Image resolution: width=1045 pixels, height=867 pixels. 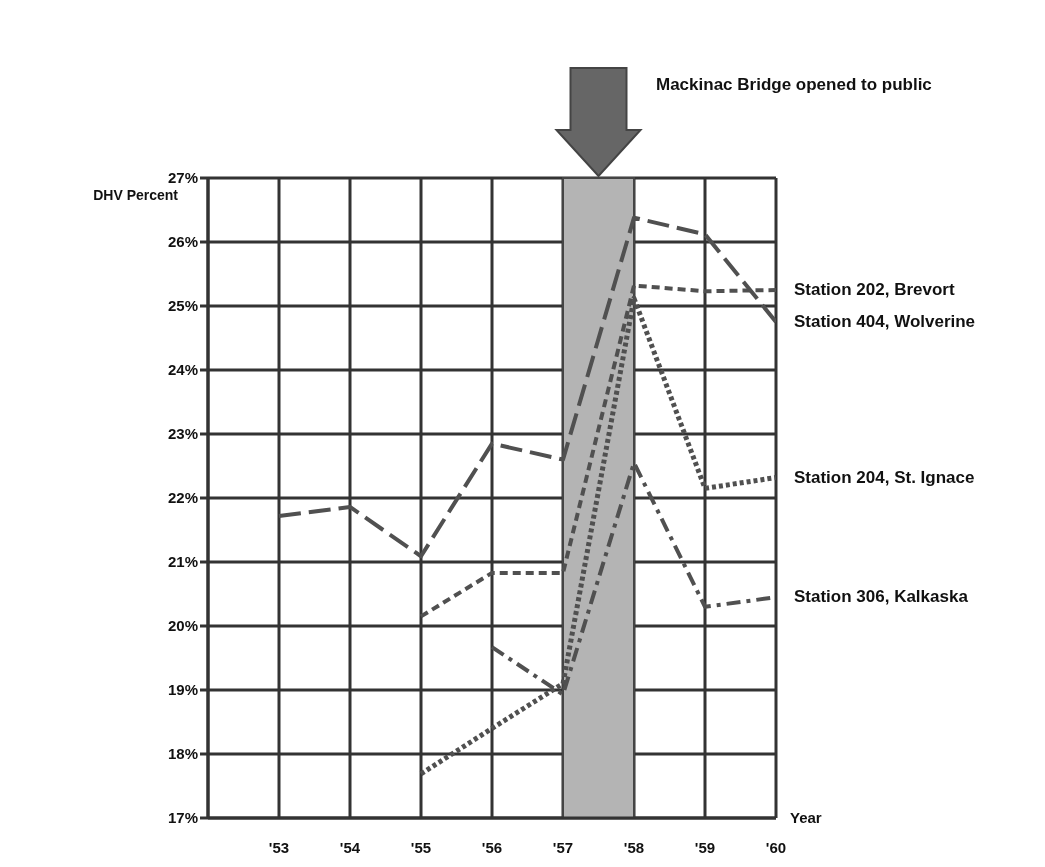 I want to click on y-tick-label: 18%, so click(x=182, y=754).